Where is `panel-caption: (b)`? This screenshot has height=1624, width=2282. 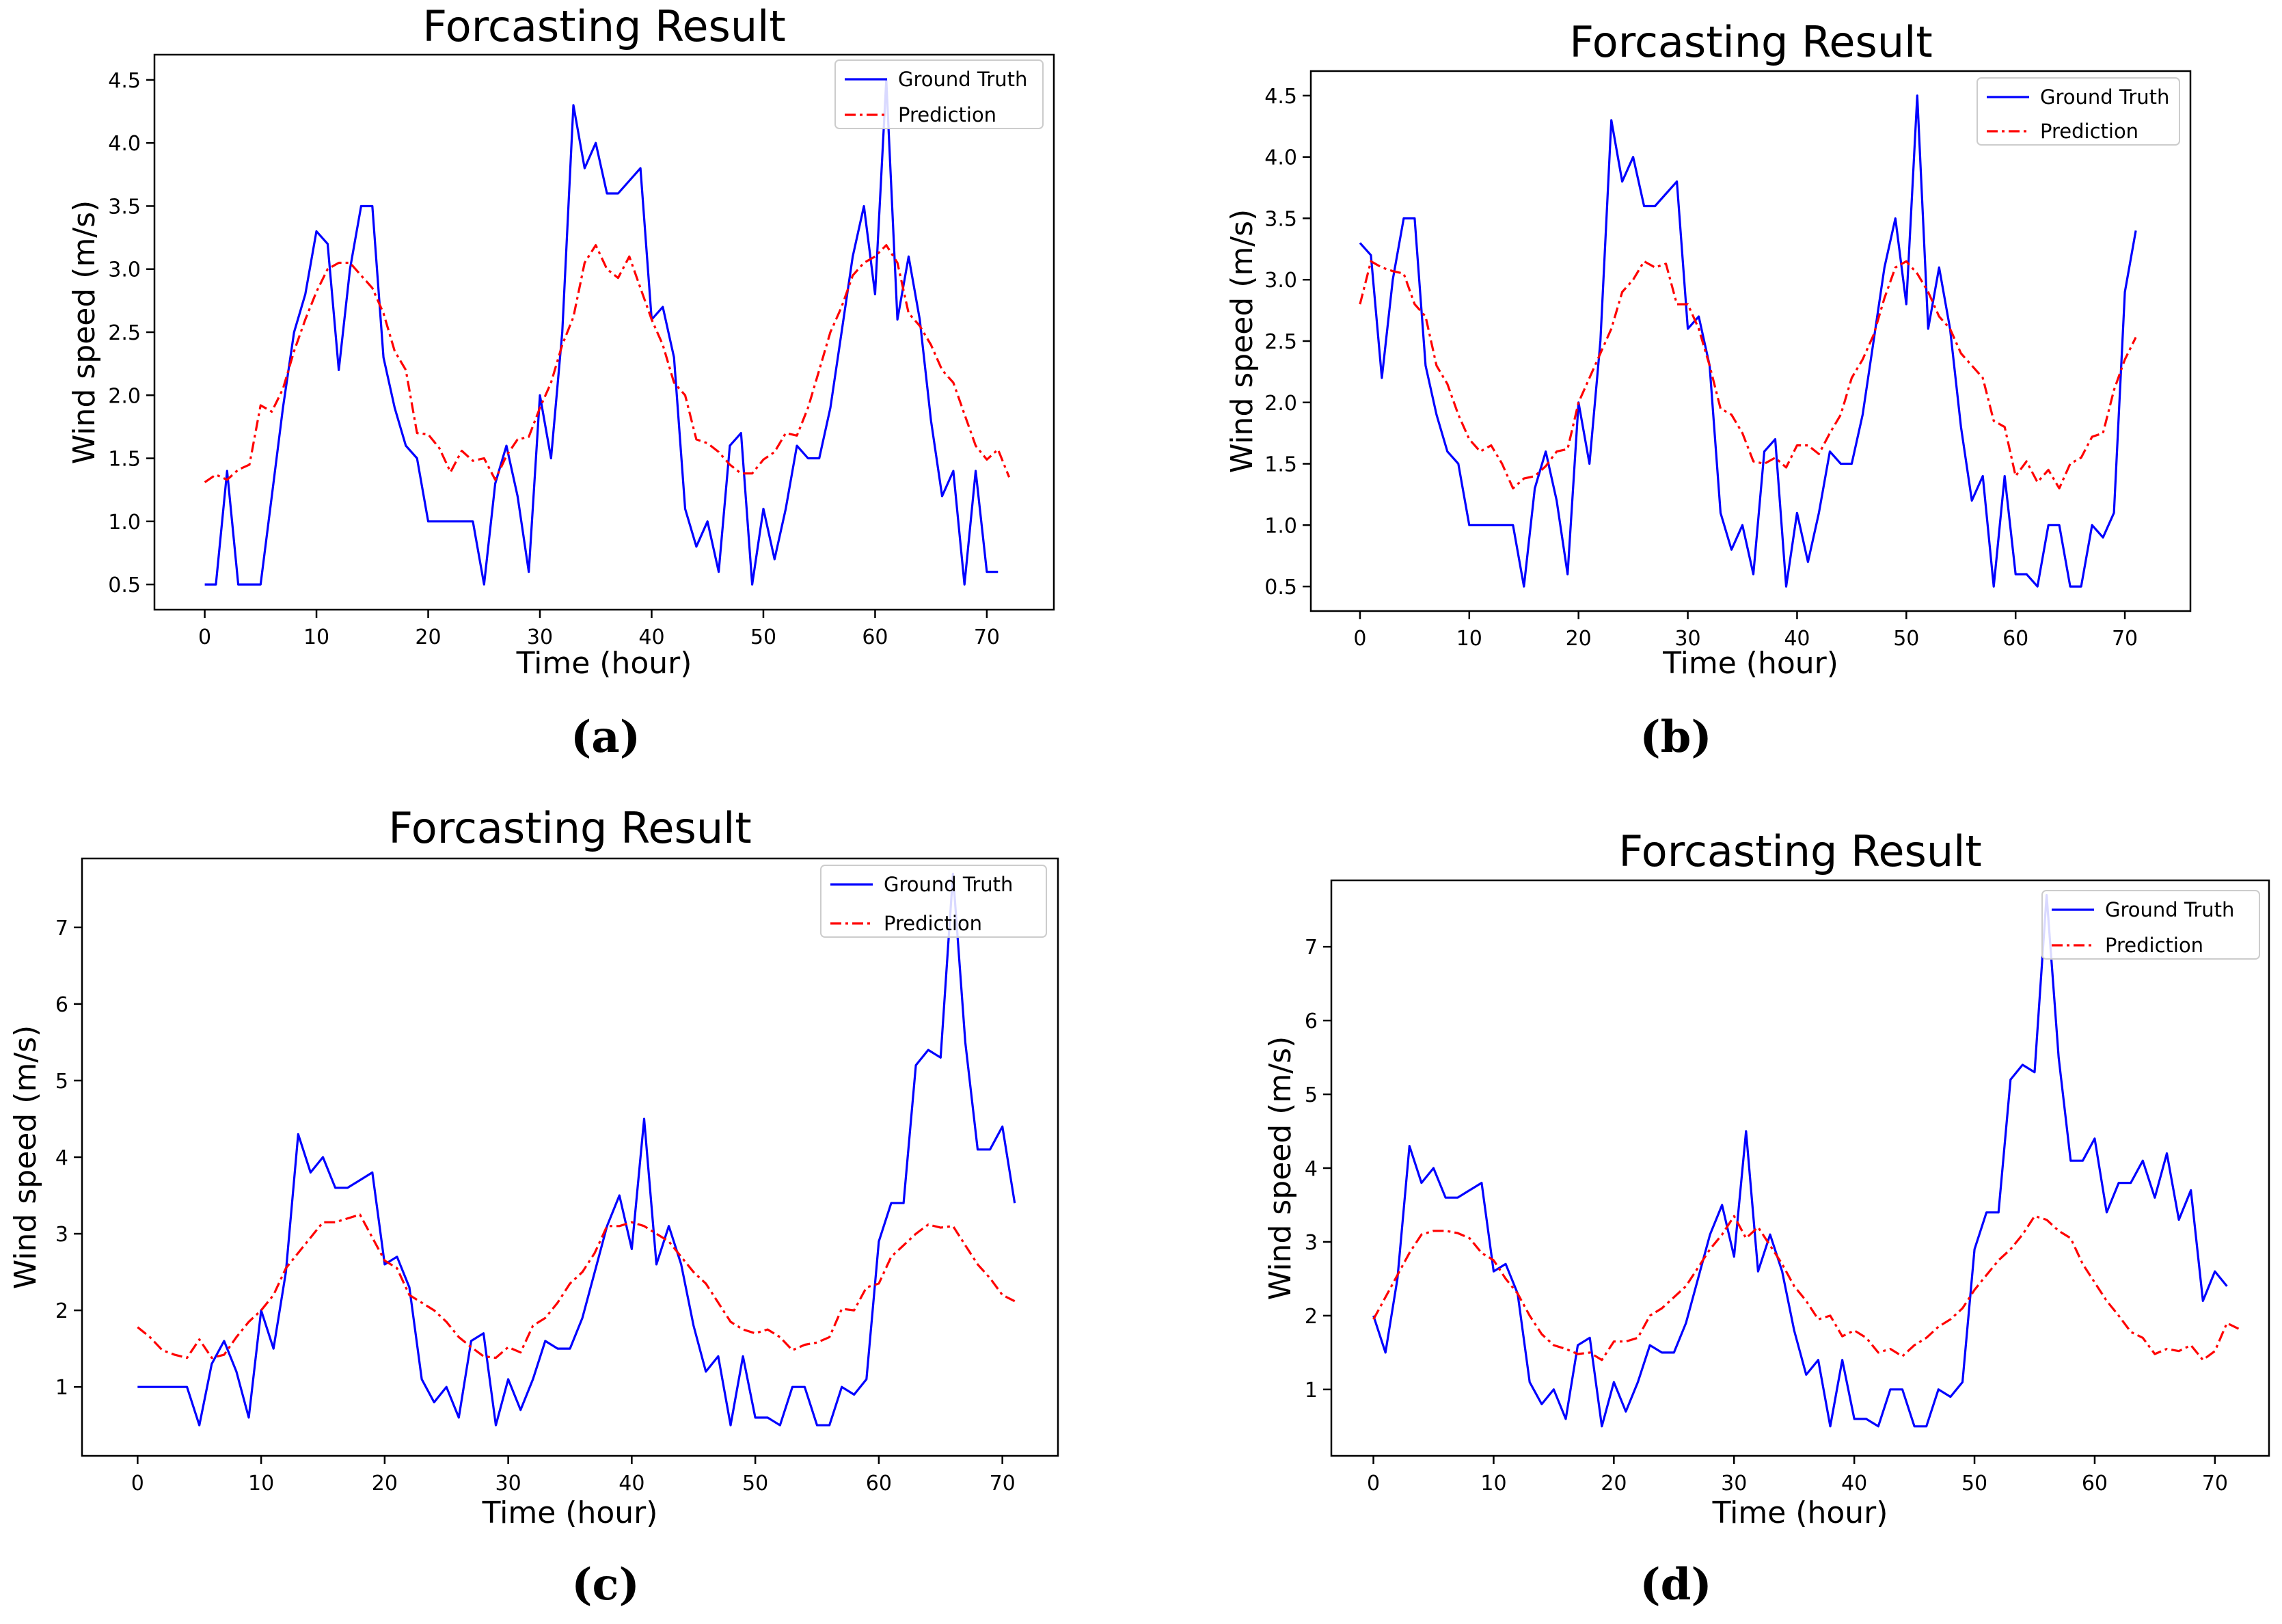 panel-caption: (b) is located at coordinates (1676, 737).